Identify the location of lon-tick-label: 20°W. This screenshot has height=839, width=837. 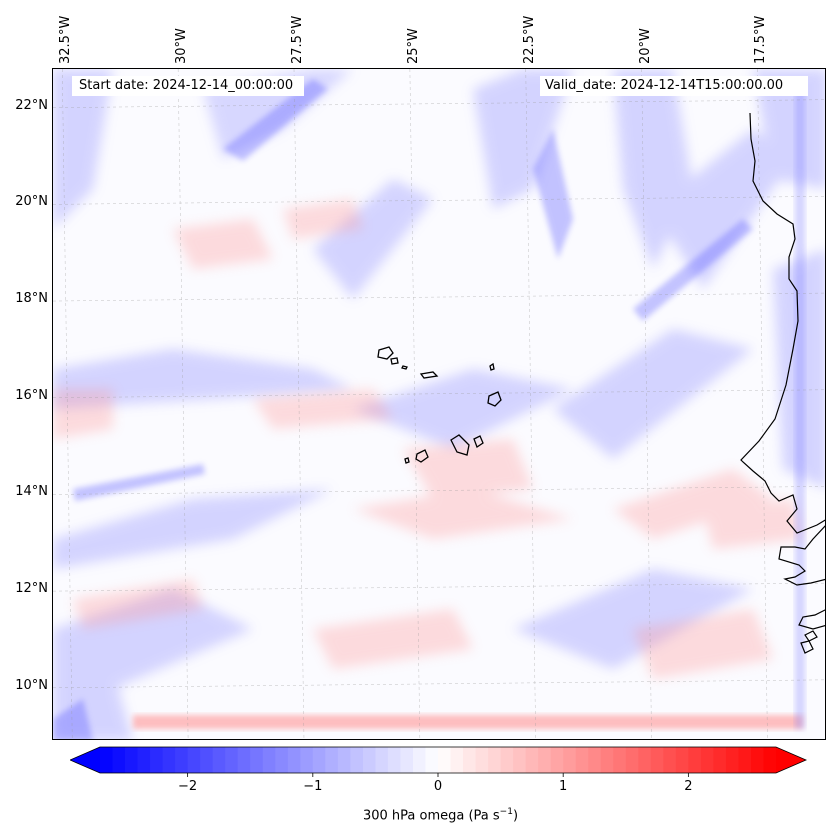
(645, 46).